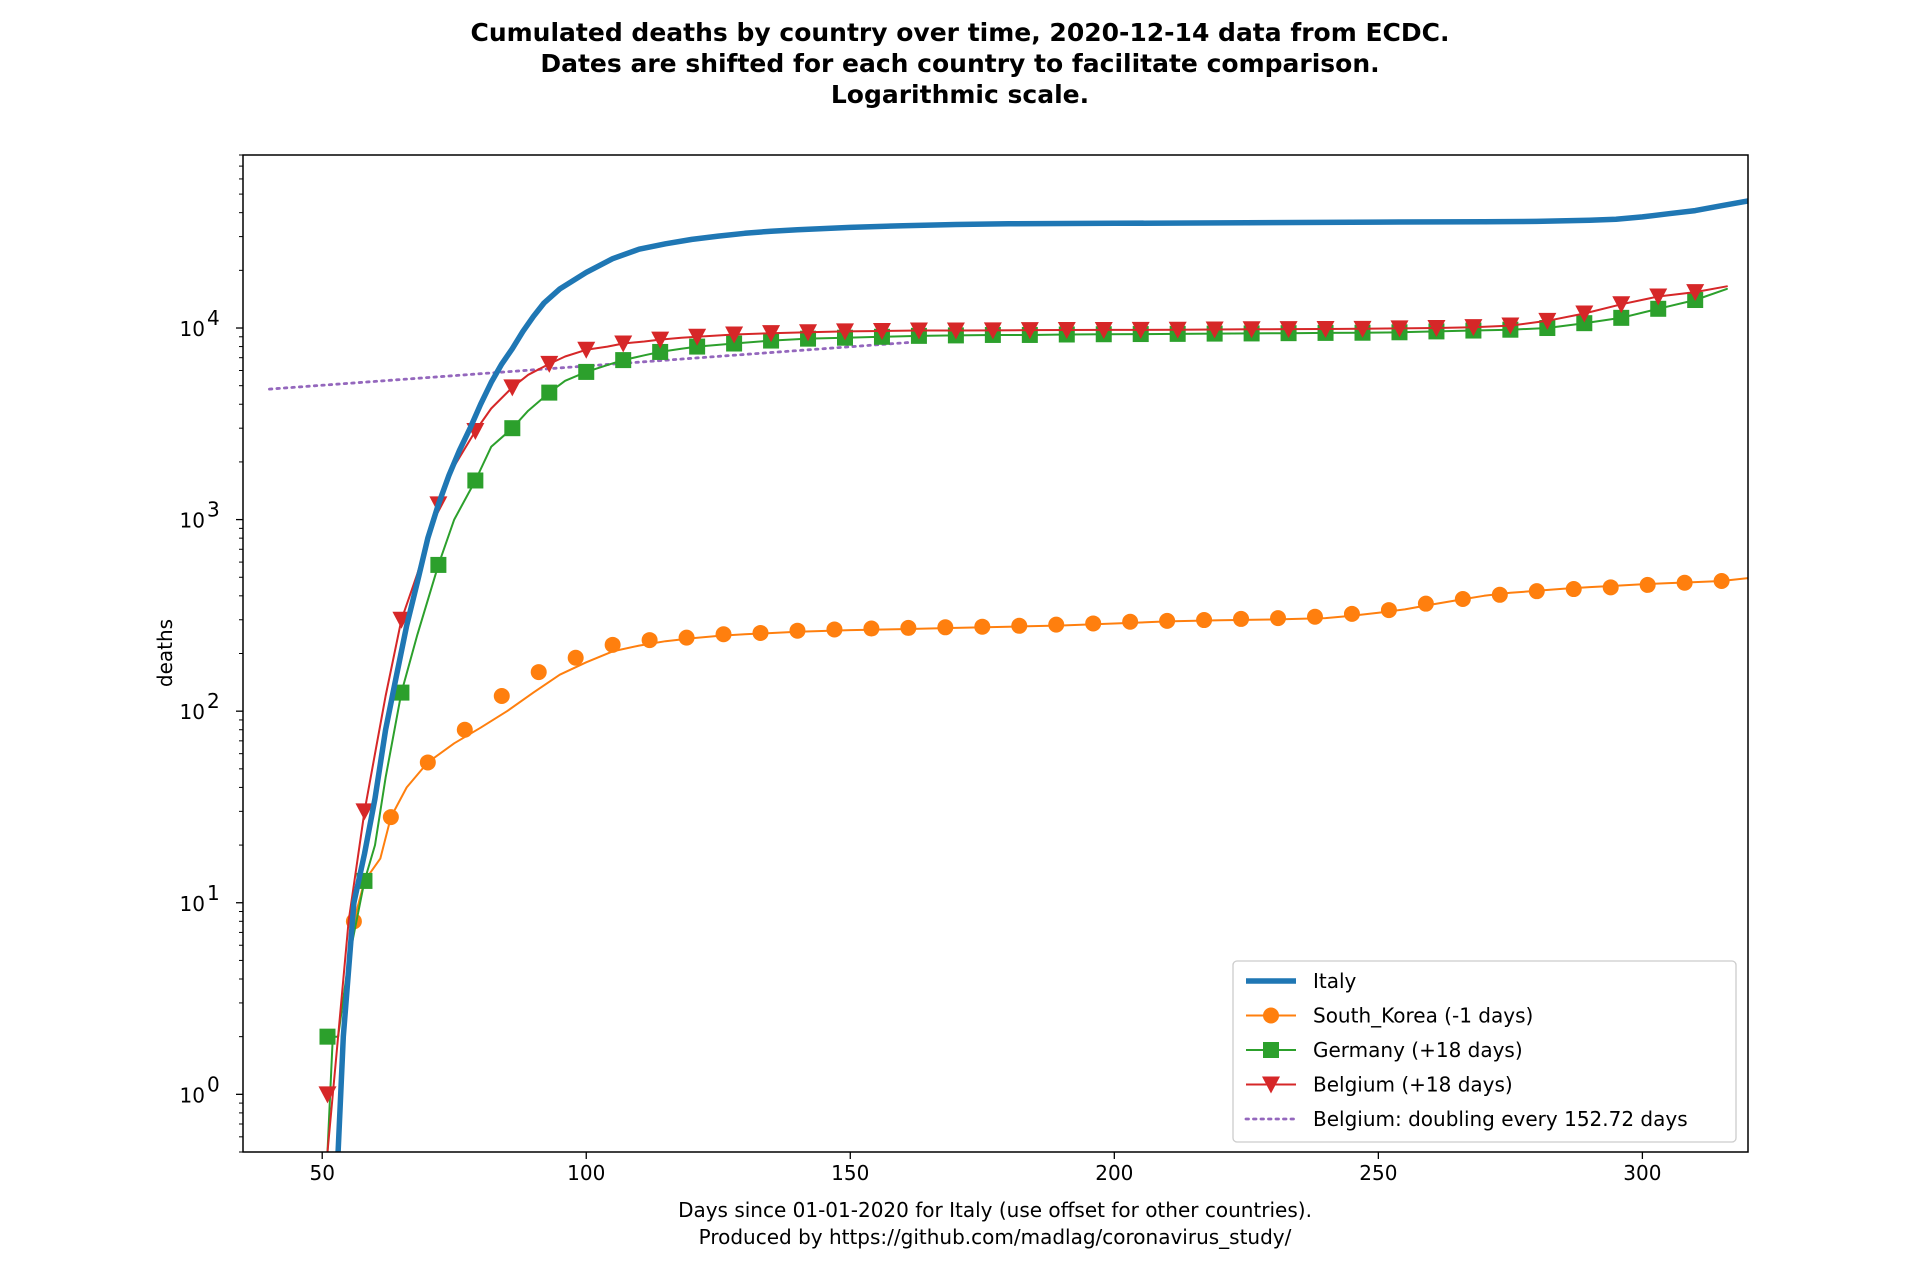 The height and width of the screenshot is (1280, 1920). Describe the element at coordinates (213, 510) in the screenshot. I see `y-tick-exponent: 3` at that location.